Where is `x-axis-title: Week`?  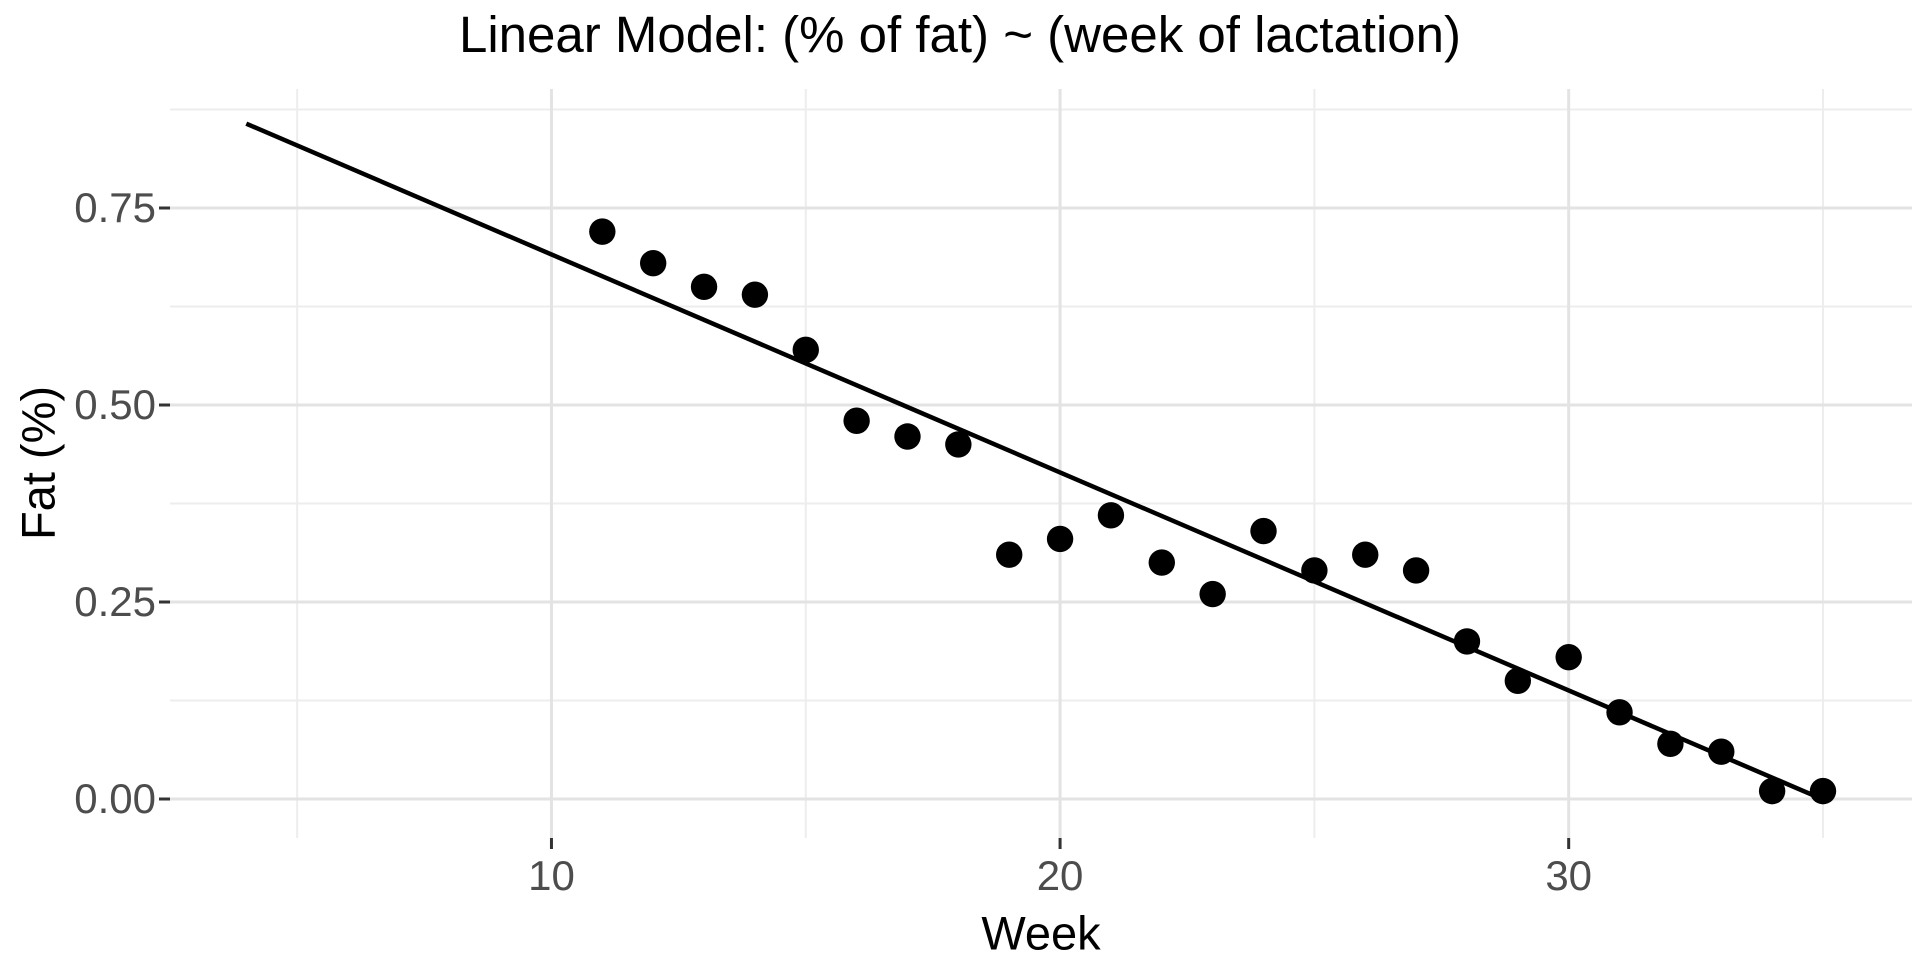 x-axis-title: Week is located at coordinates (1041, 933).